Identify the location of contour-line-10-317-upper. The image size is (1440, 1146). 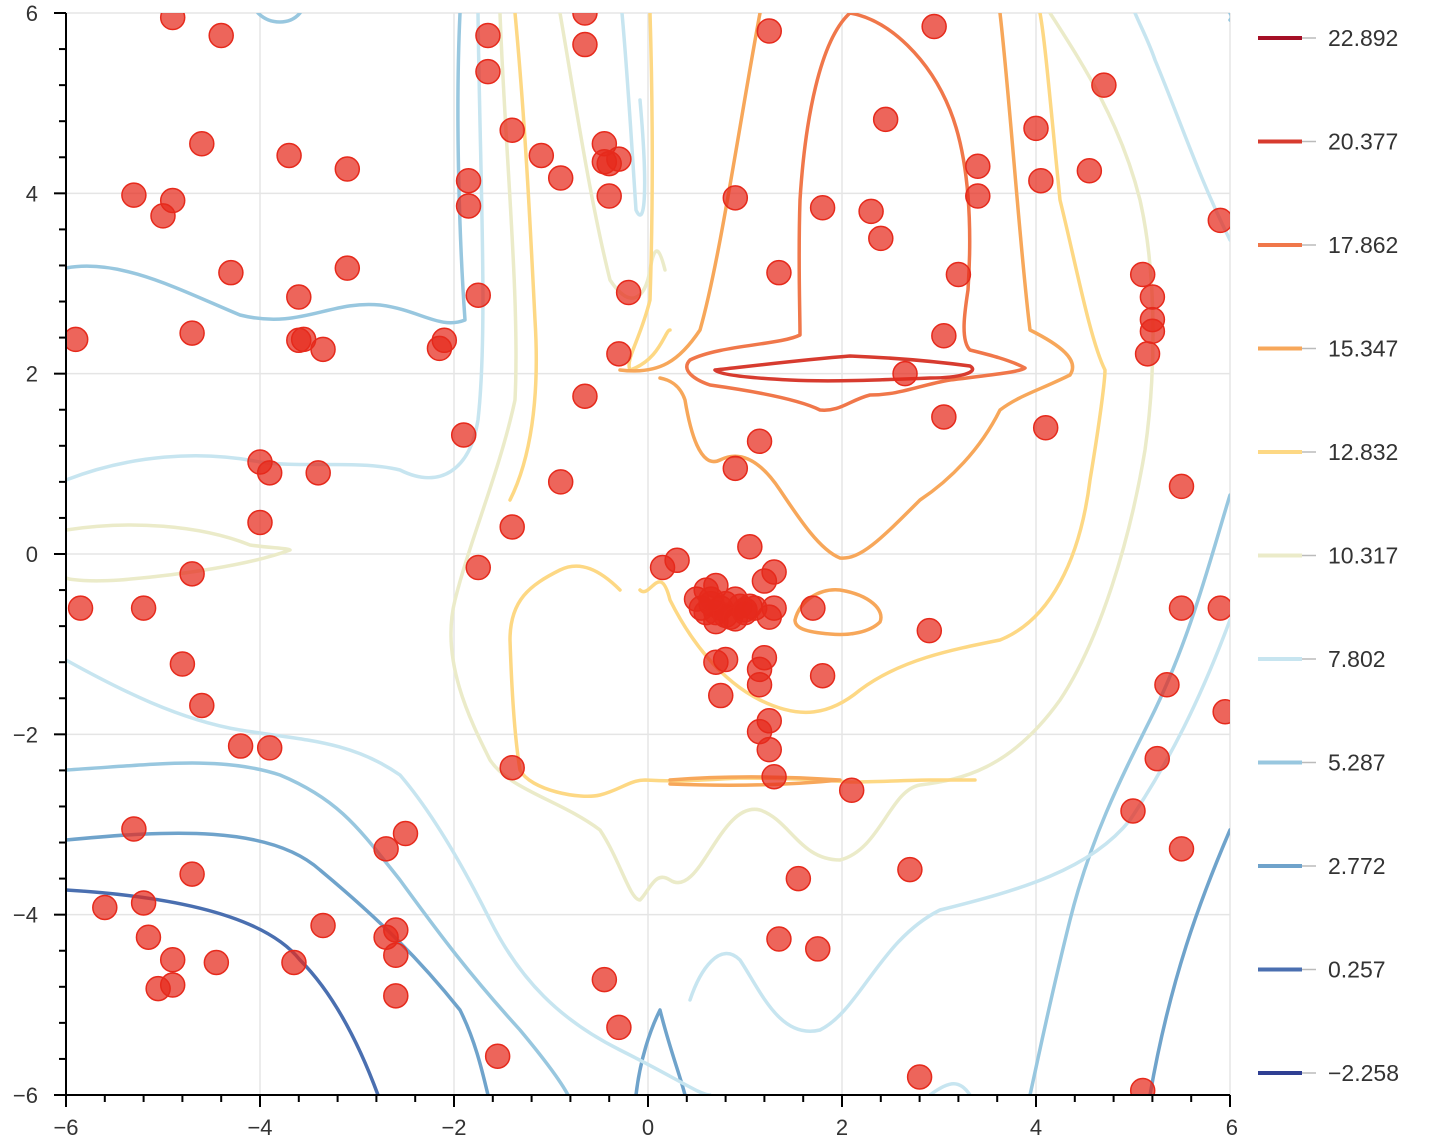
(649, 192).